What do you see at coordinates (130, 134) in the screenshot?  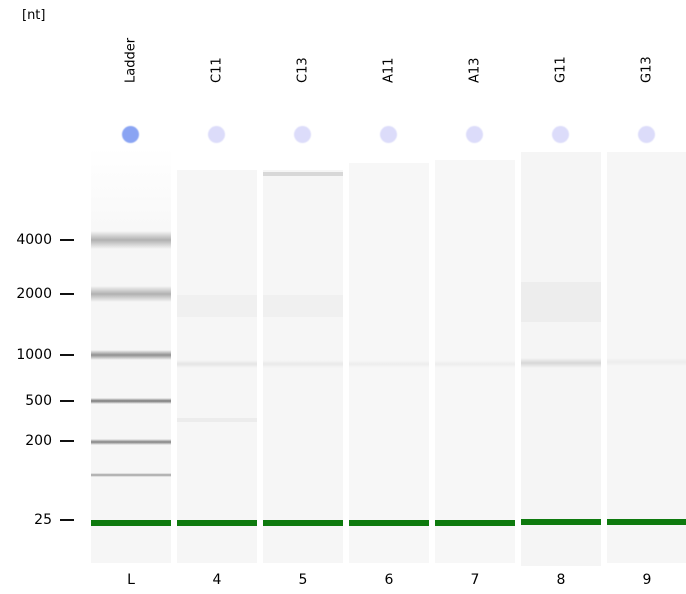 I see `marker-dot-ladder` at bounding box center [130, 134].